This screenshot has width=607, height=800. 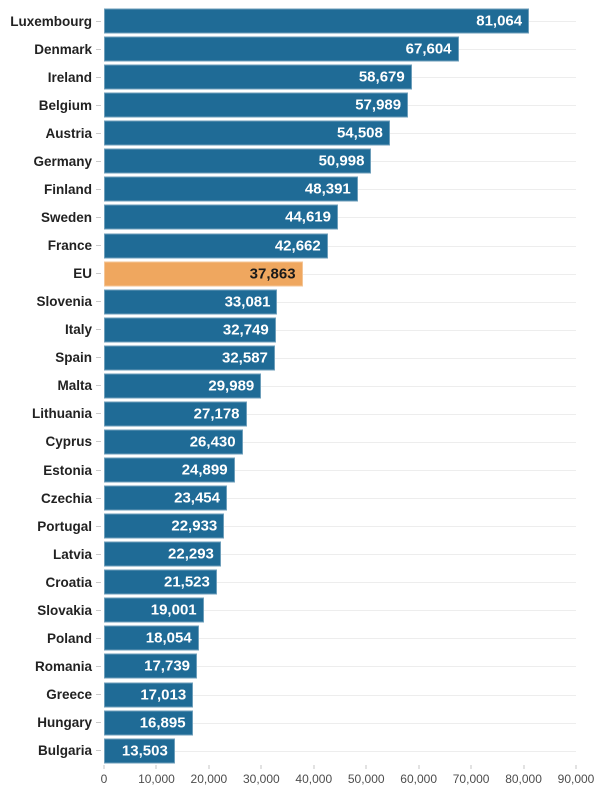 What do you see at coordinates (66, 217) in the screenshot?
I see `category-label: Sweden` at bounding box center [66, 217].